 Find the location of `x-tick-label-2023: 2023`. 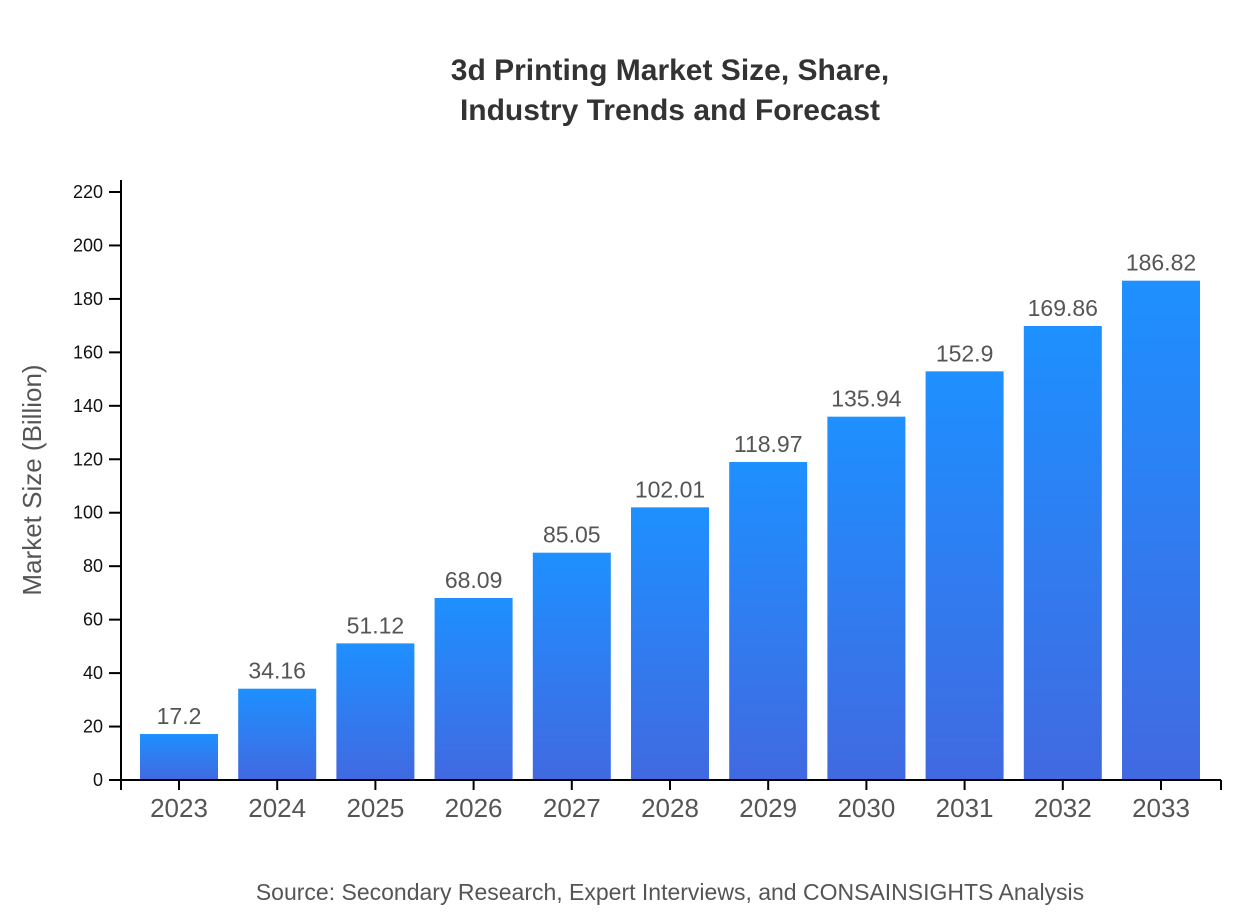

x-tick-label-2023: 2023 is located at coordinates (179, 808).